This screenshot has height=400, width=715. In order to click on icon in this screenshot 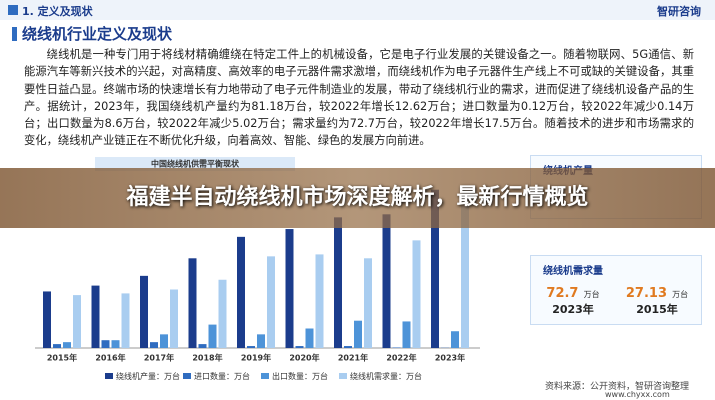, I will do `click(13, 10)`.